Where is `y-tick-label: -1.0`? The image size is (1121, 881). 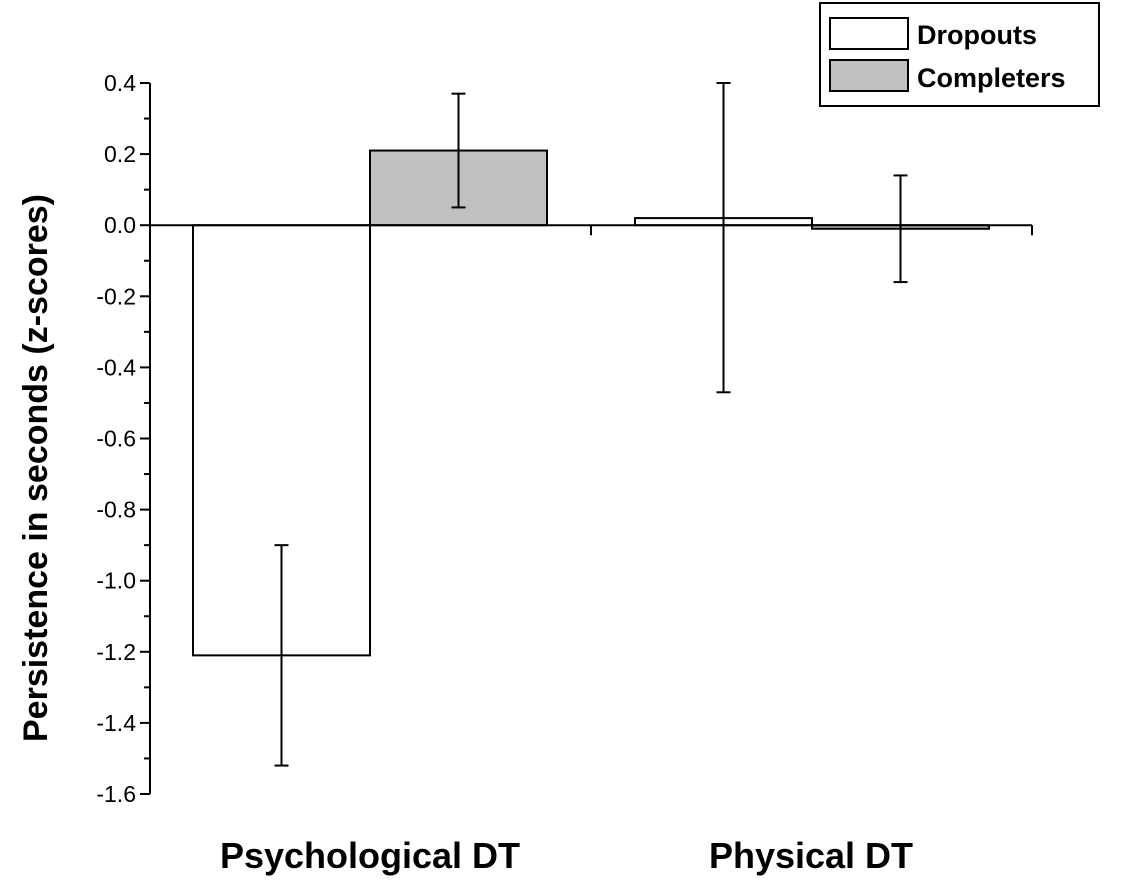
y-tick-label: -1.0 is located at coordinates (116, 581).